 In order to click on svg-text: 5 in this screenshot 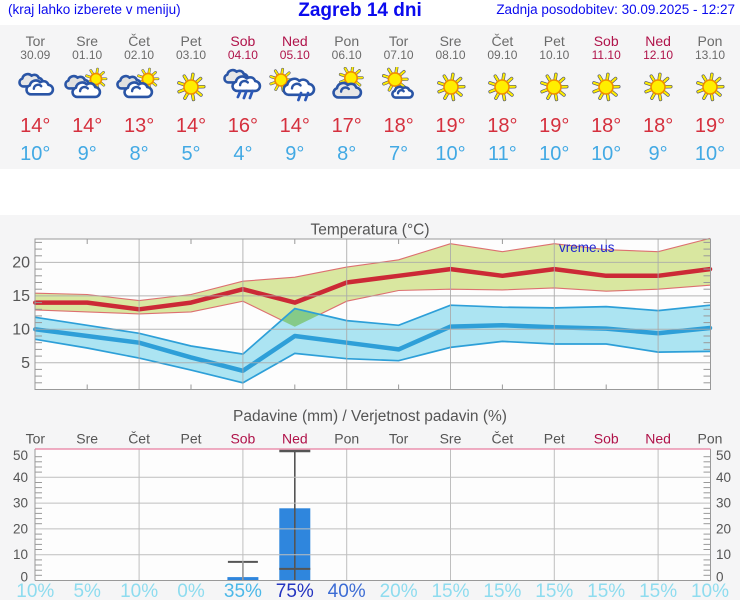, I will do `click(25, 363)`.